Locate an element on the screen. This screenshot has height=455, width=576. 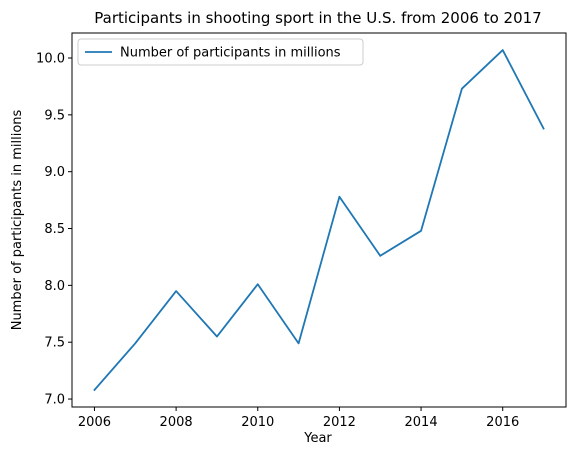
x-tick-label: 2012 is located at coordinates (339, 422).